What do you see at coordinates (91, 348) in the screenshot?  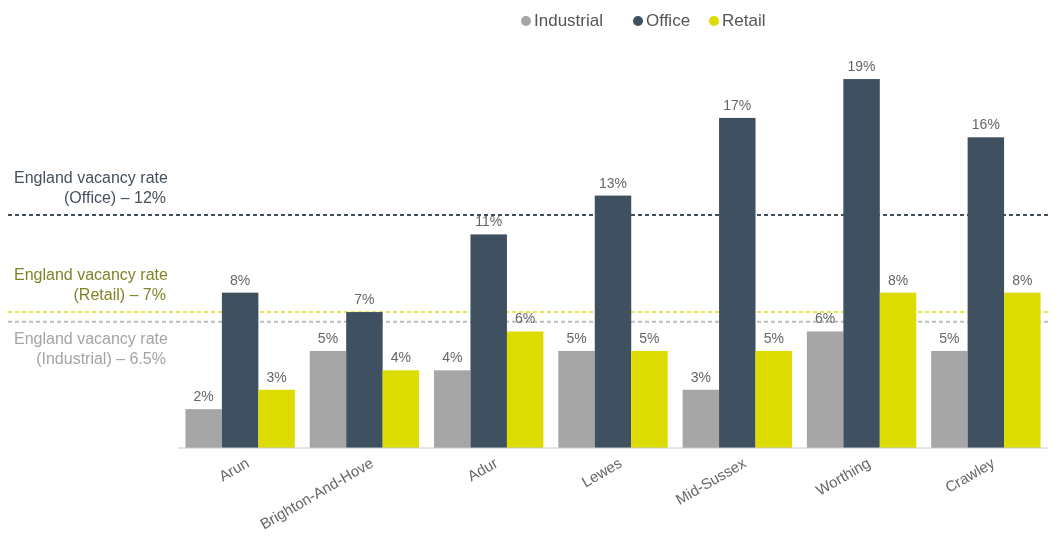 I see `ref-line-label: England vacancy rate (Industrial) – 6.5%` at bounding box center [91, 348].